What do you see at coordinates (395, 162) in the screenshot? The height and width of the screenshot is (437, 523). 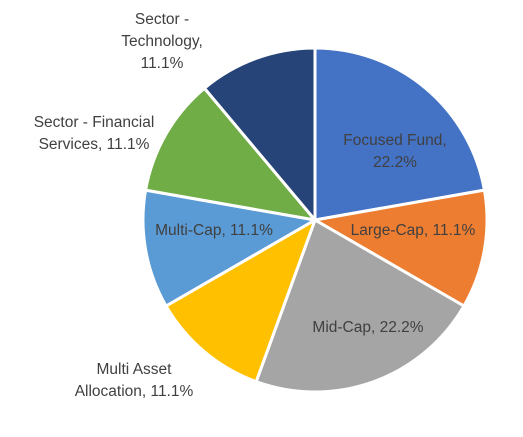 I see `data-label-line: 22.2%` at bounding box center [395, 162].